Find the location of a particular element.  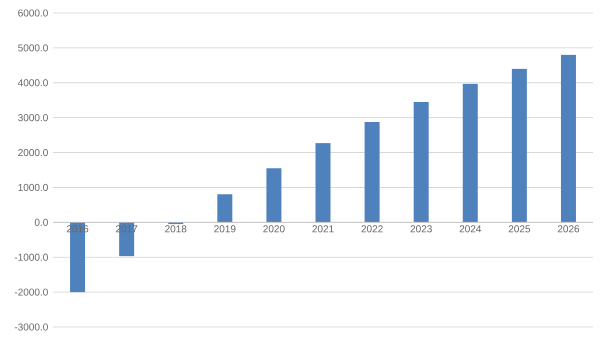

x-tick-label: 2026 is located at coordinates (569, 228).